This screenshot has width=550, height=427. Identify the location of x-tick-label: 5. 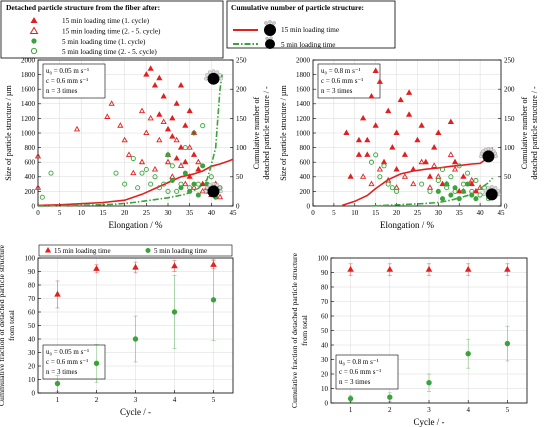
(214, 400).